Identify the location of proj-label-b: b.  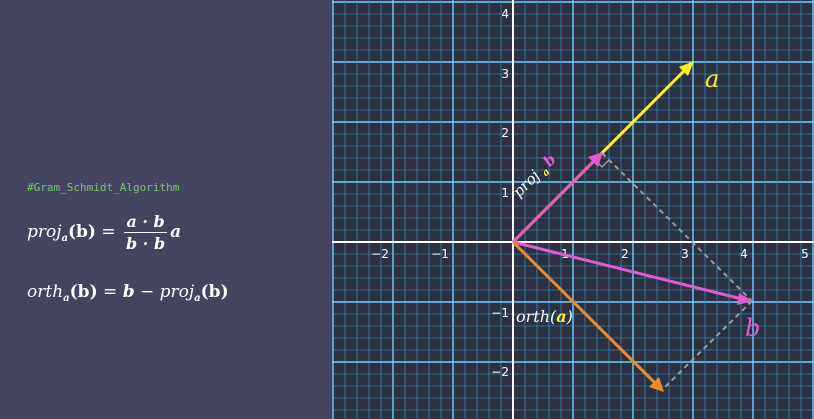
(550, 160).